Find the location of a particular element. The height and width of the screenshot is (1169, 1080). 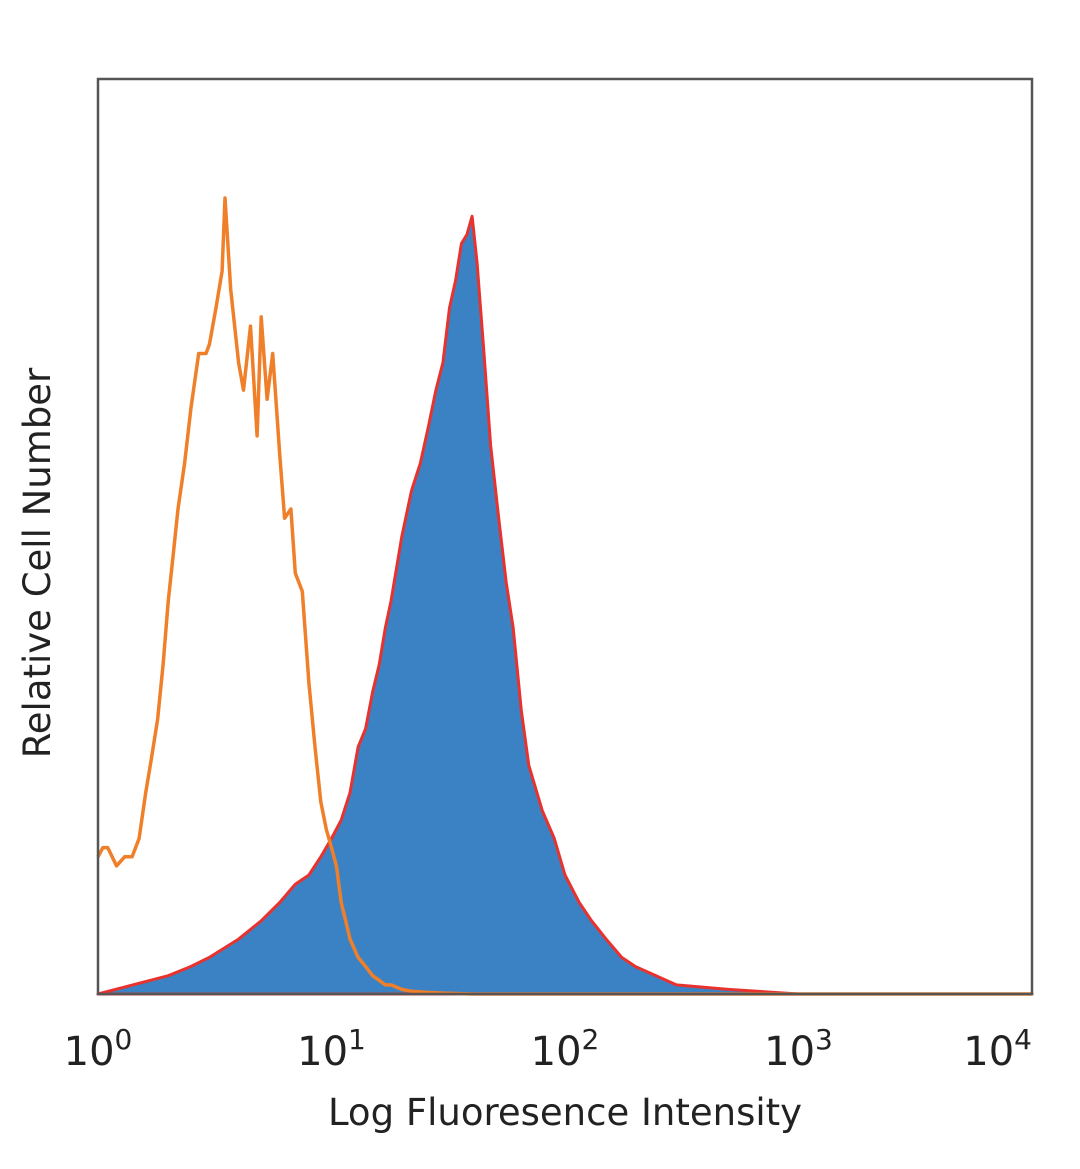

x-tick-label: 104 is located at coordinates (997, 1049).